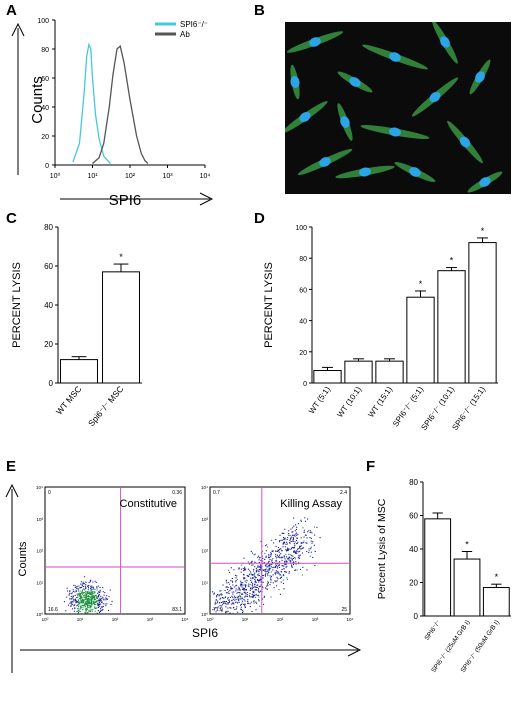 This screenshot has width=520, height=716. What do you see at coordinates (420, 340) in the screenshot?
I see `bar` at bounding box center [420, 340].